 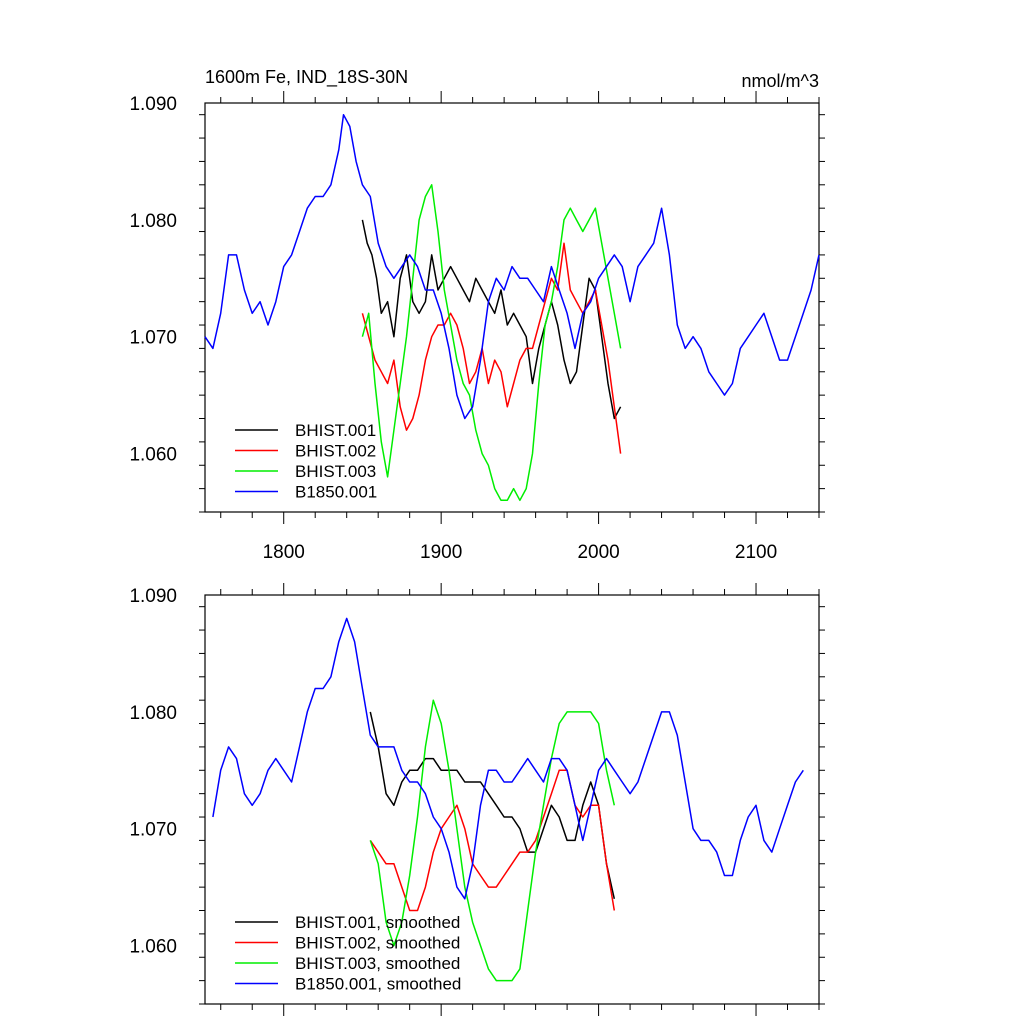 What do you see at coordinates (492, 805) in the screenshot?
I see `series-line-bhist-001-smoothed` at bounding box center [492, 805].